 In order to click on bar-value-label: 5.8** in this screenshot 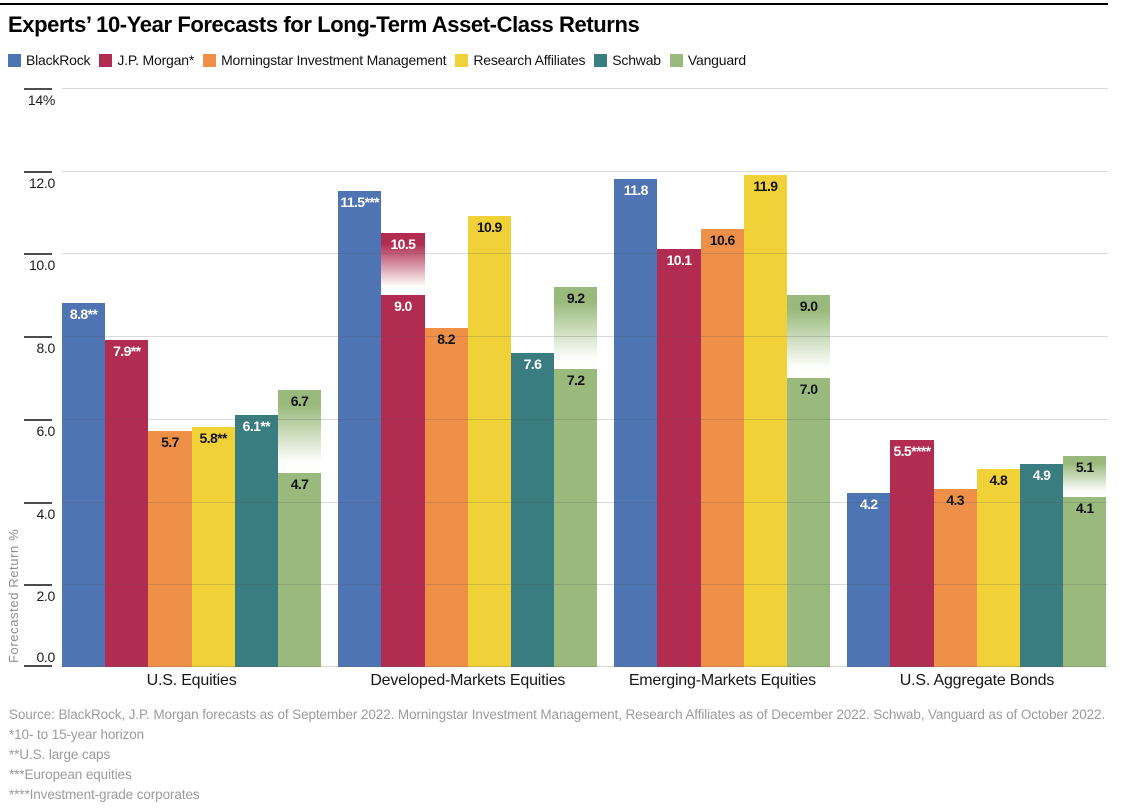, I will do `click(213, 438)`.